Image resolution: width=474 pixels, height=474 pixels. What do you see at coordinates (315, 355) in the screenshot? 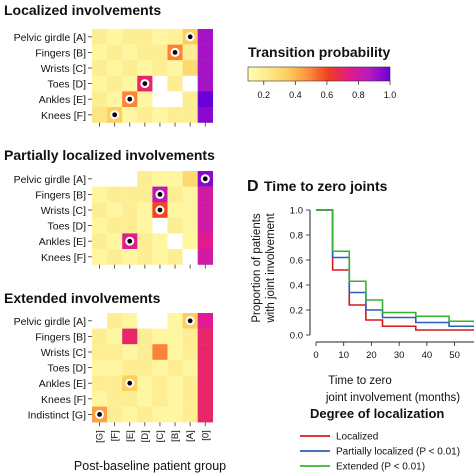
I see `km-xtick-label: 0` at bounding box center [315, 355].